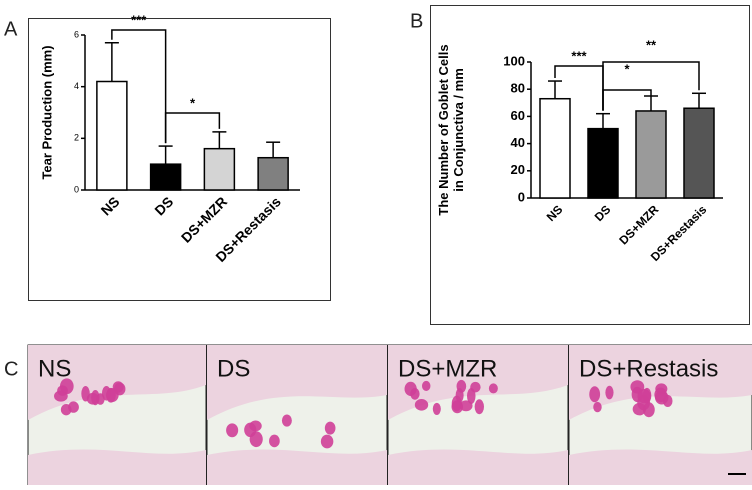  I want to click on y-tick-label: 2, so click(76, 138).